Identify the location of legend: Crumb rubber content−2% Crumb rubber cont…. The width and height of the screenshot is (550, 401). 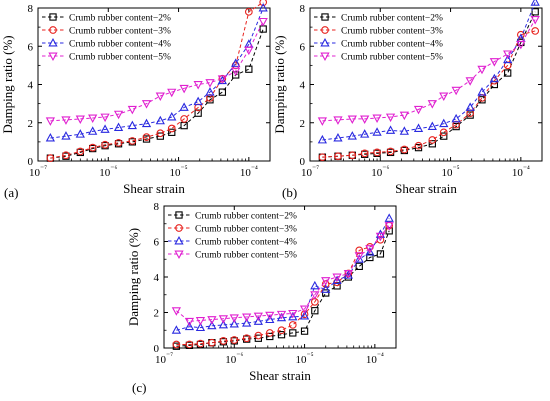
(378, 38).